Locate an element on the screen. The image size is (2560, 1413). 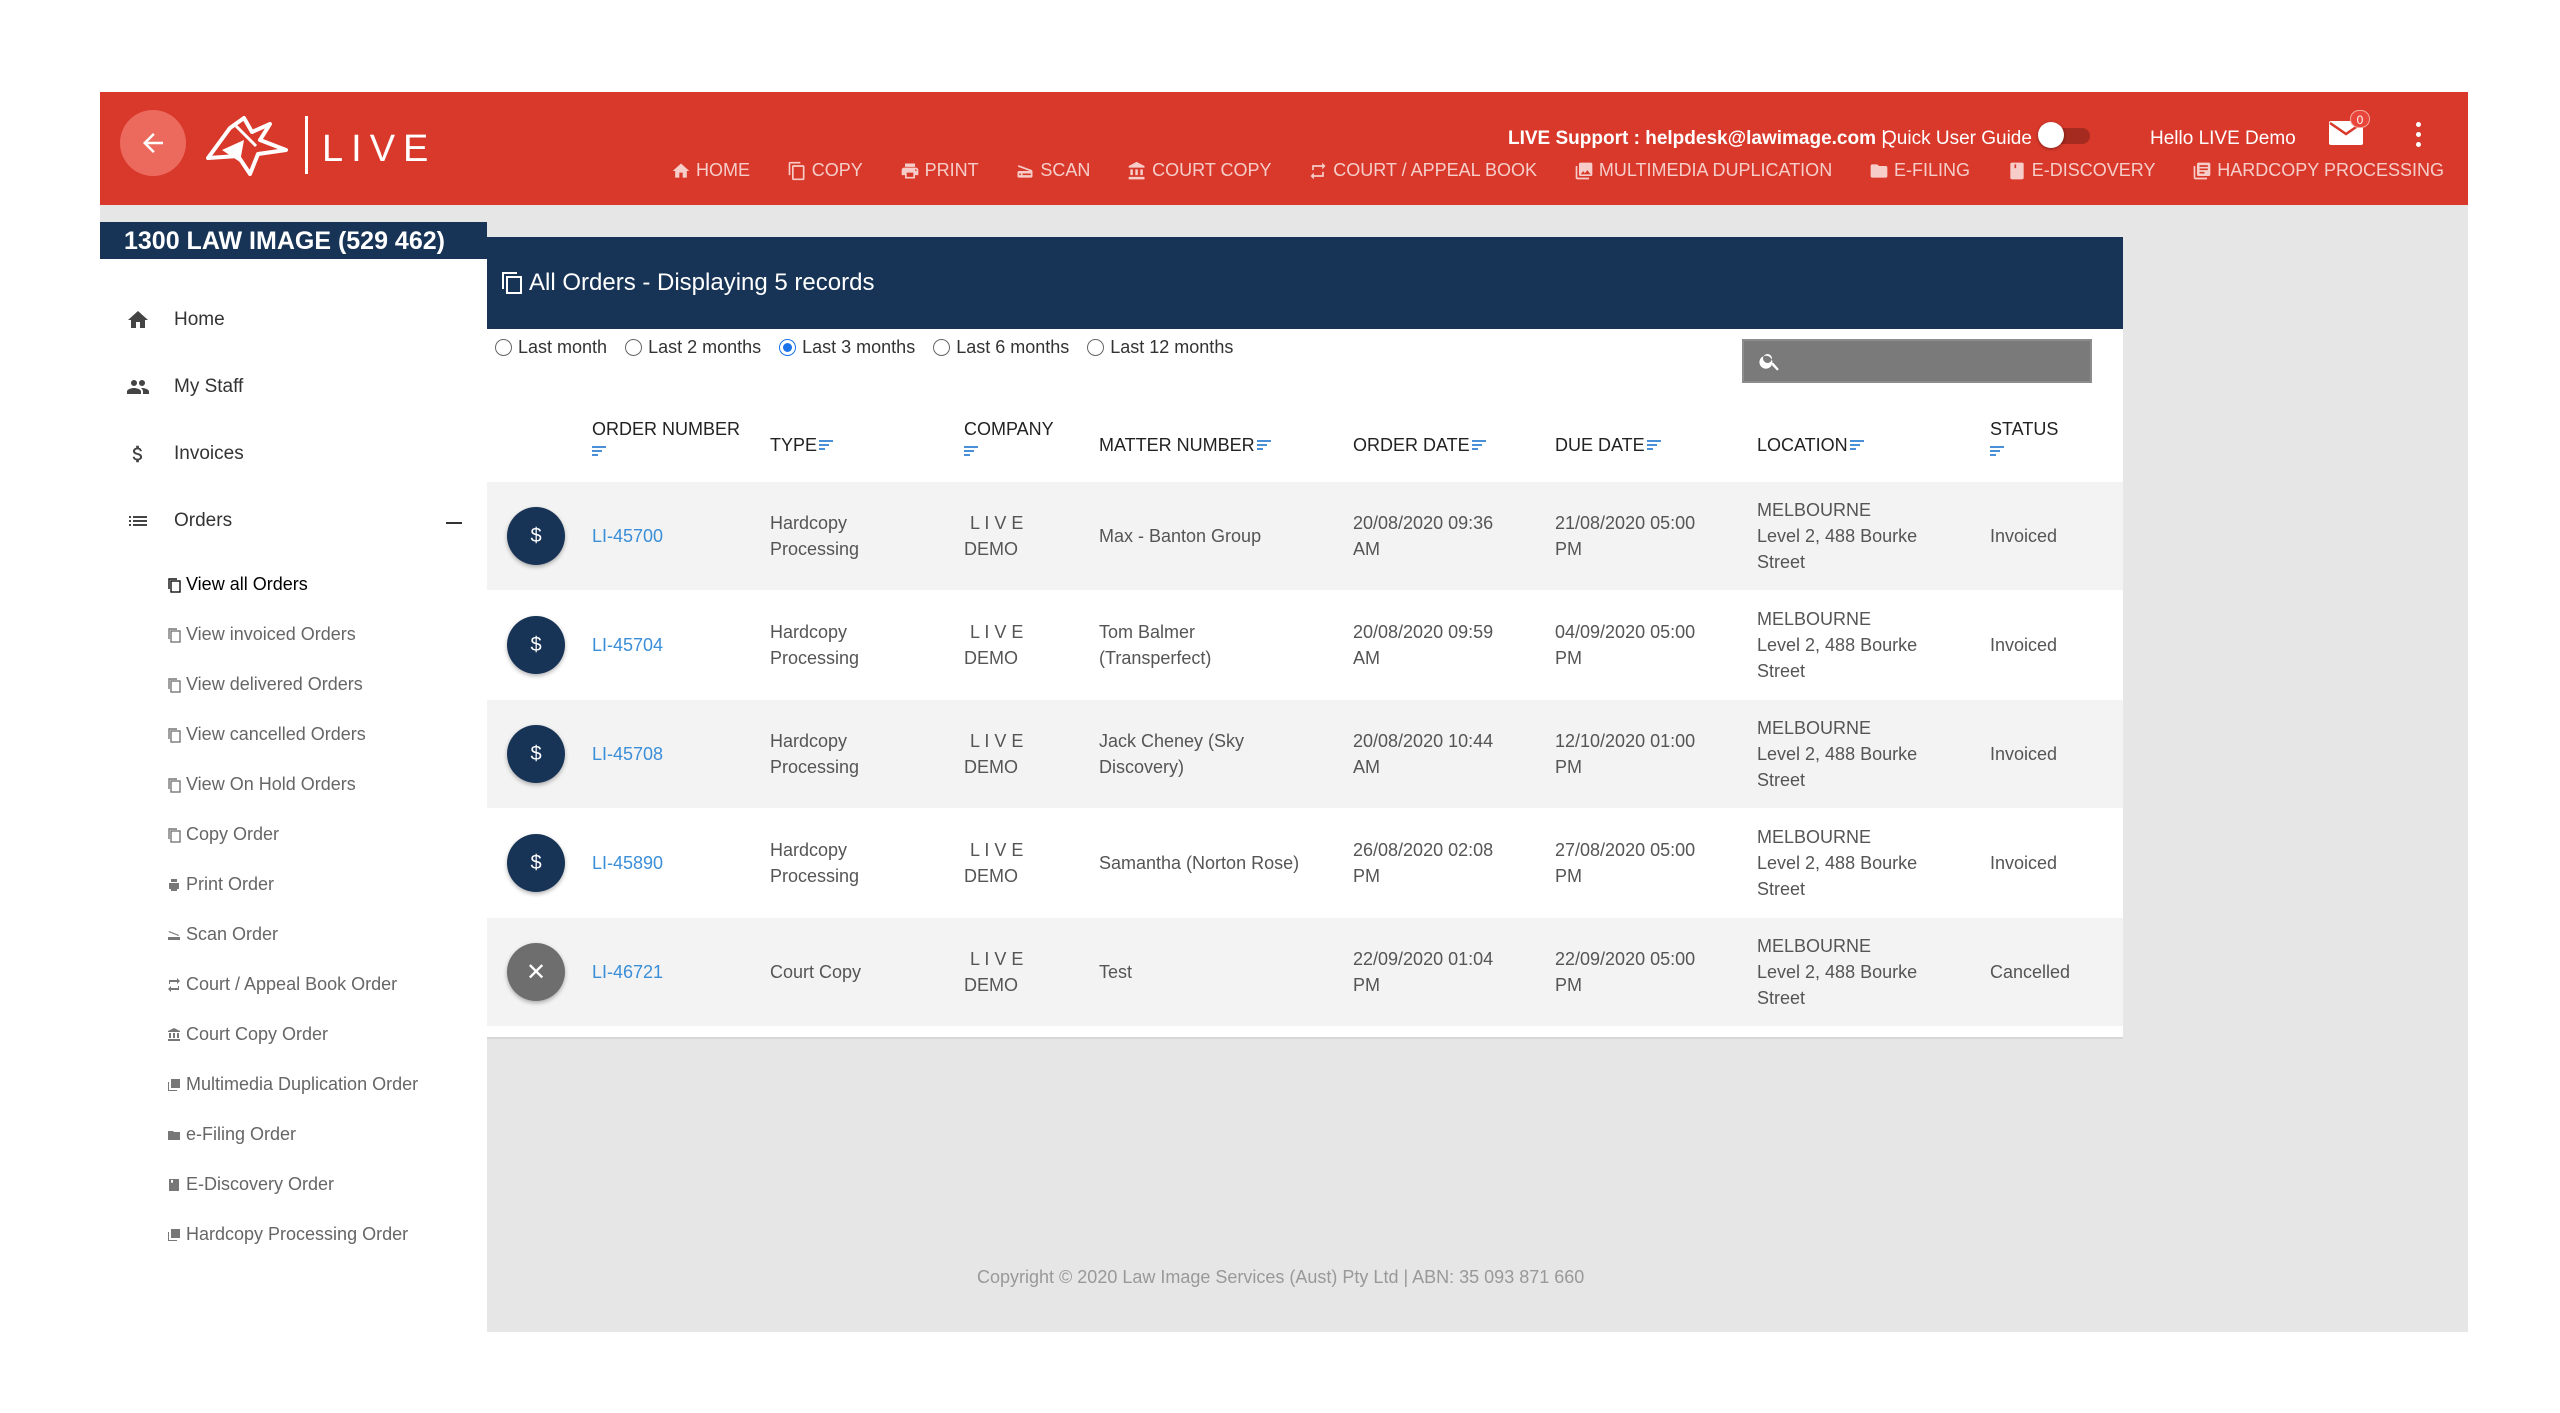
submenu-item-court-copy-order: Court Copy Order is located at coordinates (247, 1034).